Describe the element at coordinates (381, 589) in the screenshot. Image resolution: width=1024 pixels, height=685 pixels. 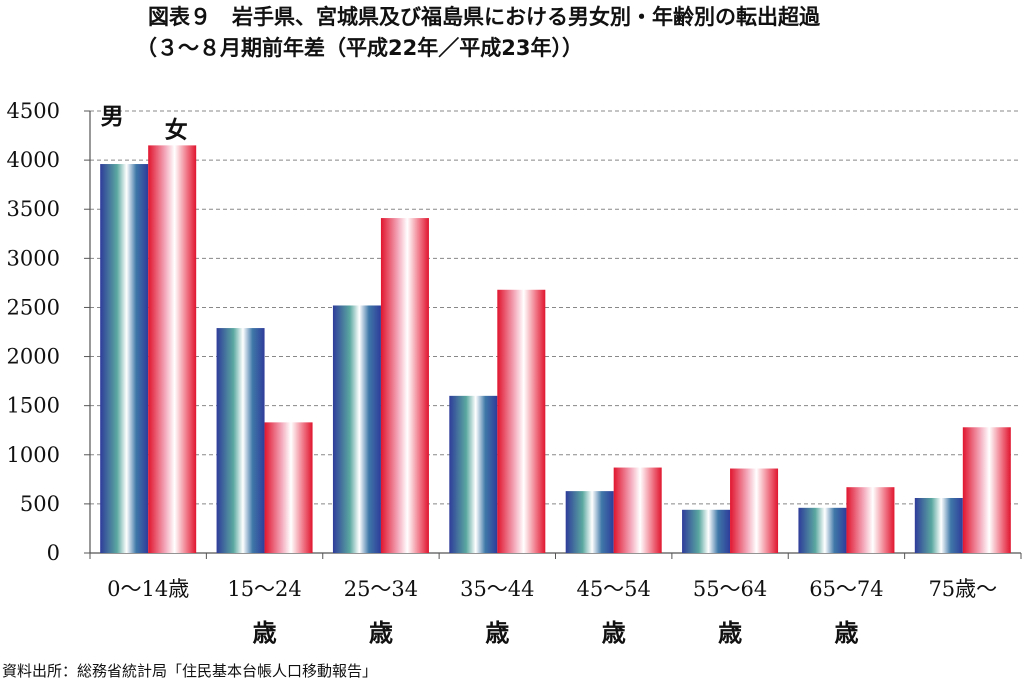
I see `x-category-label: 25〜34` at that location.